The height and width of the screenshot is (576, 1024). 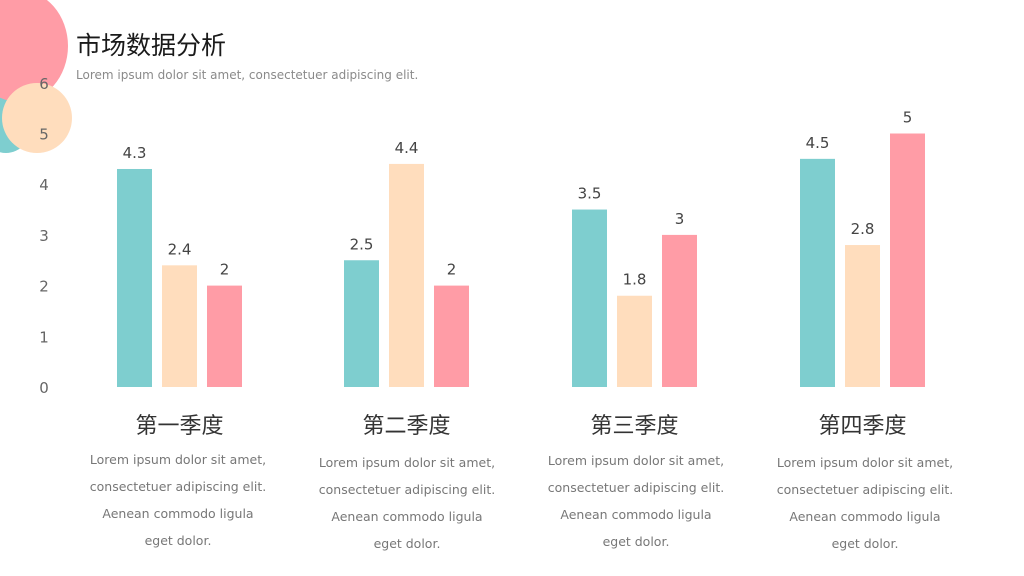 What do you see at coordinates (407, 148) in the screenshot?
I see `bar-value-label: 4.4` at bounding box center [407, 148].